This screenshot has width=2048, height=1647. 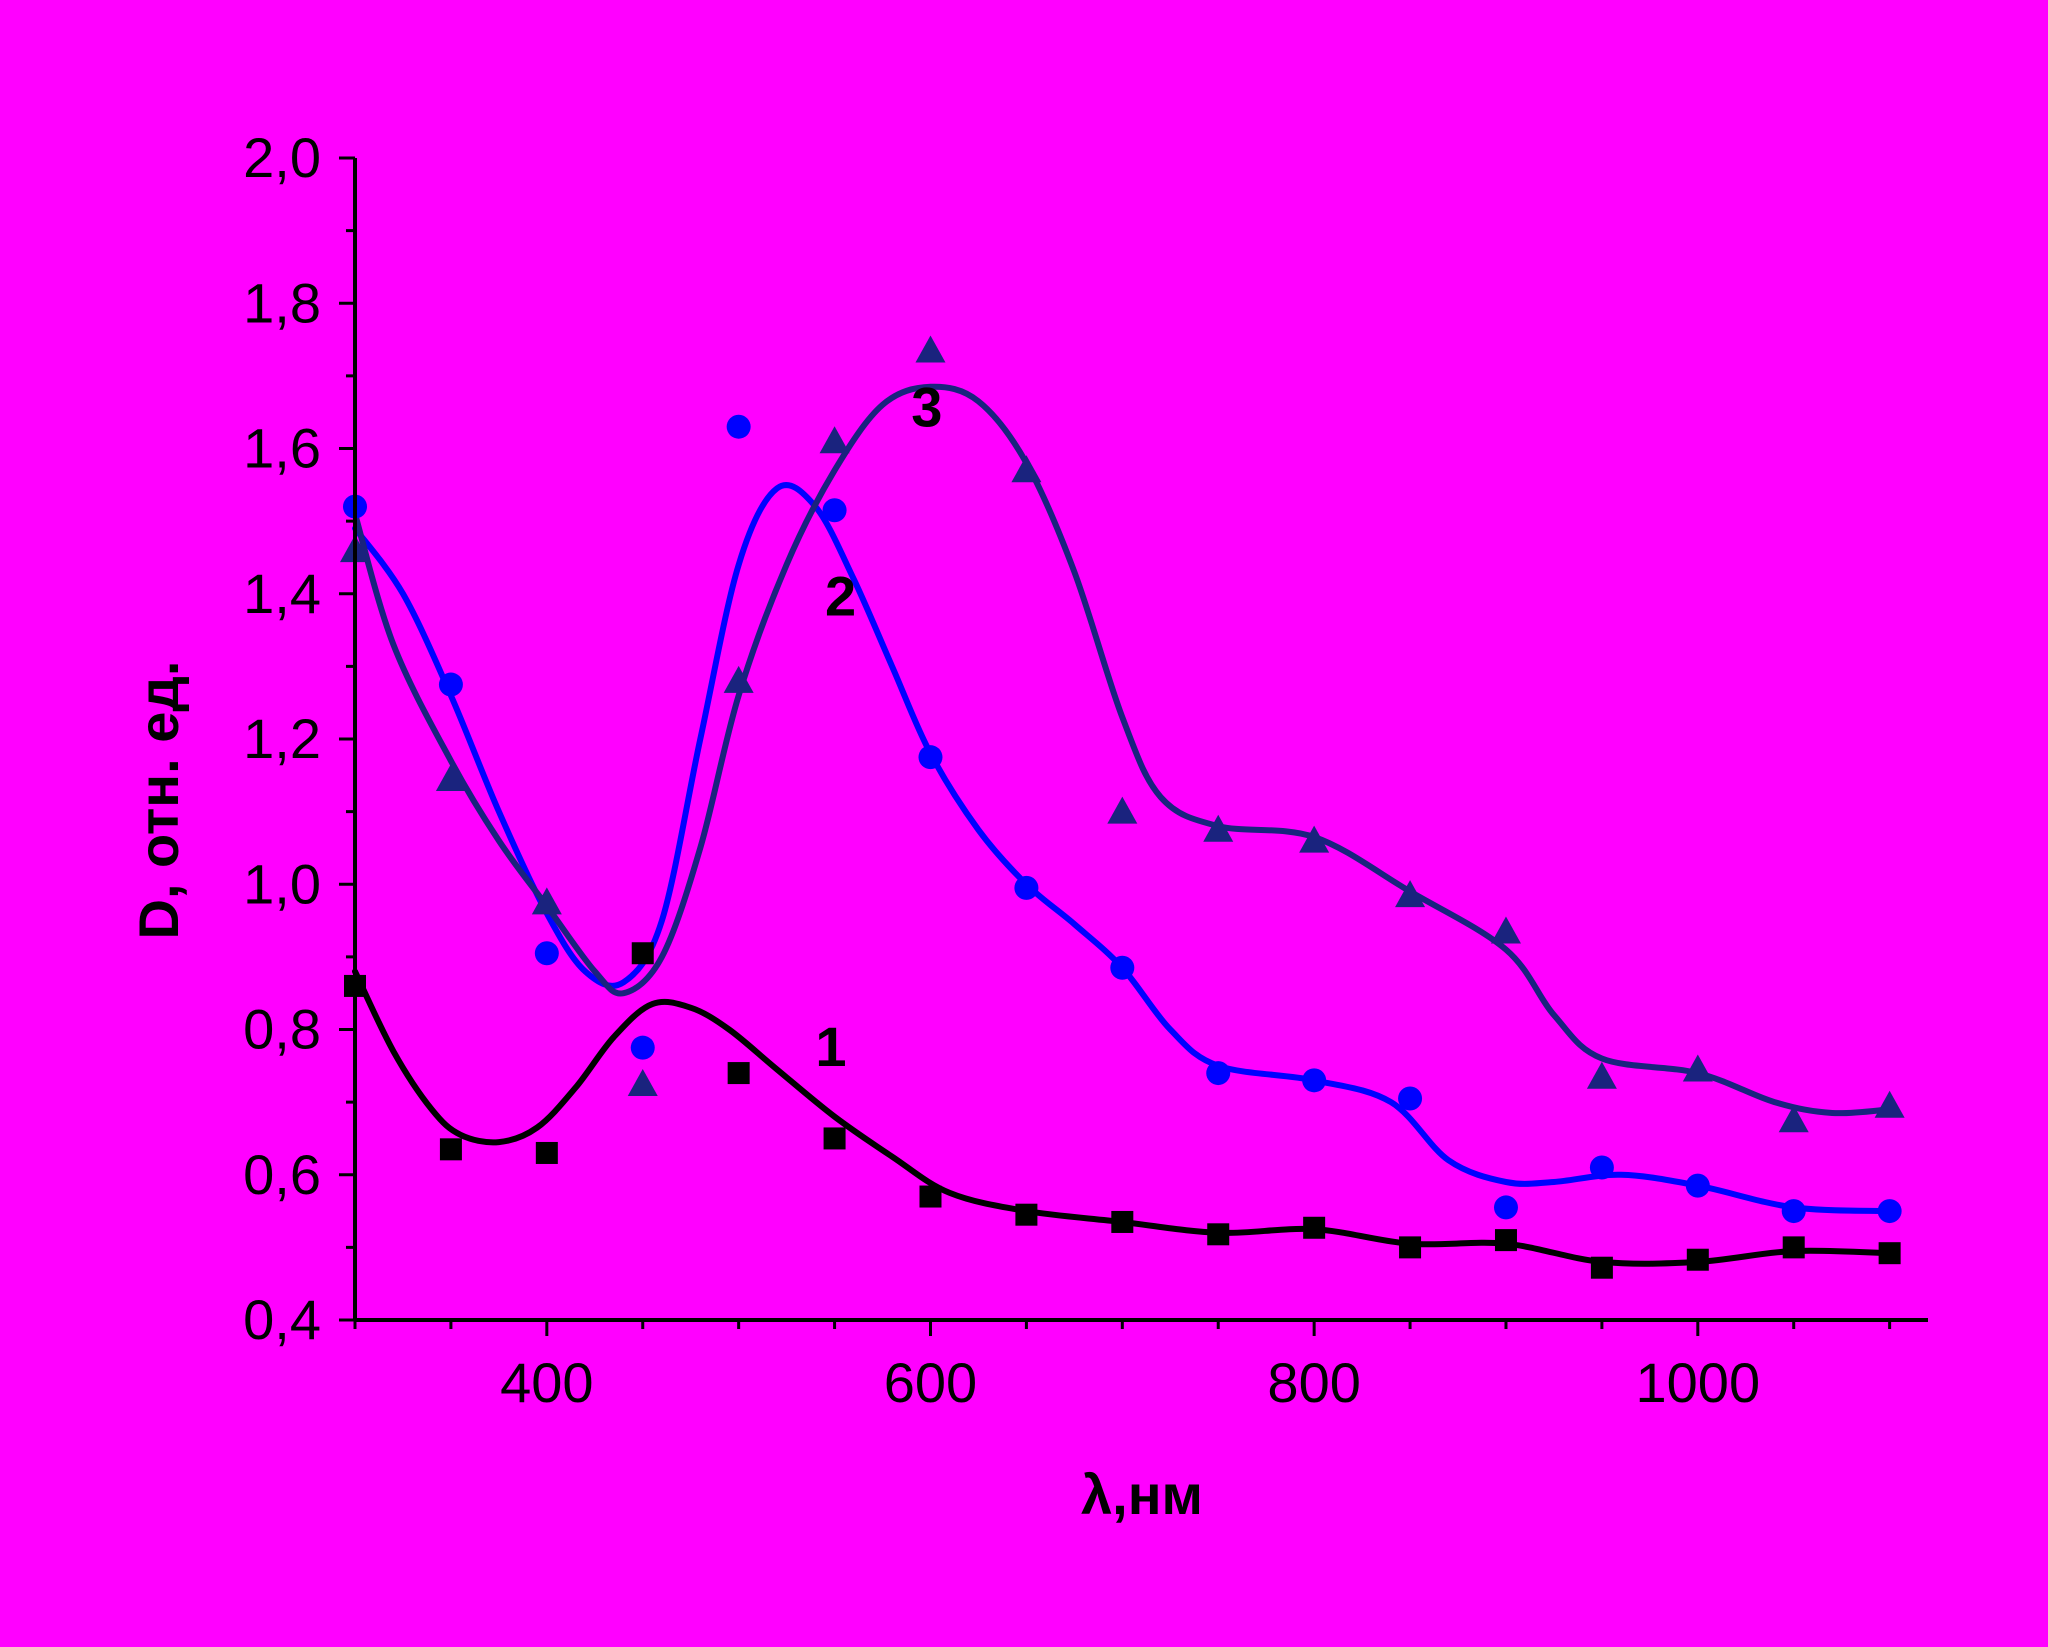 What do you see at coordinates (282, 1319) in the screenshot?
I see `y-tick-label: 0,4` at bounding box center [282, 1319].